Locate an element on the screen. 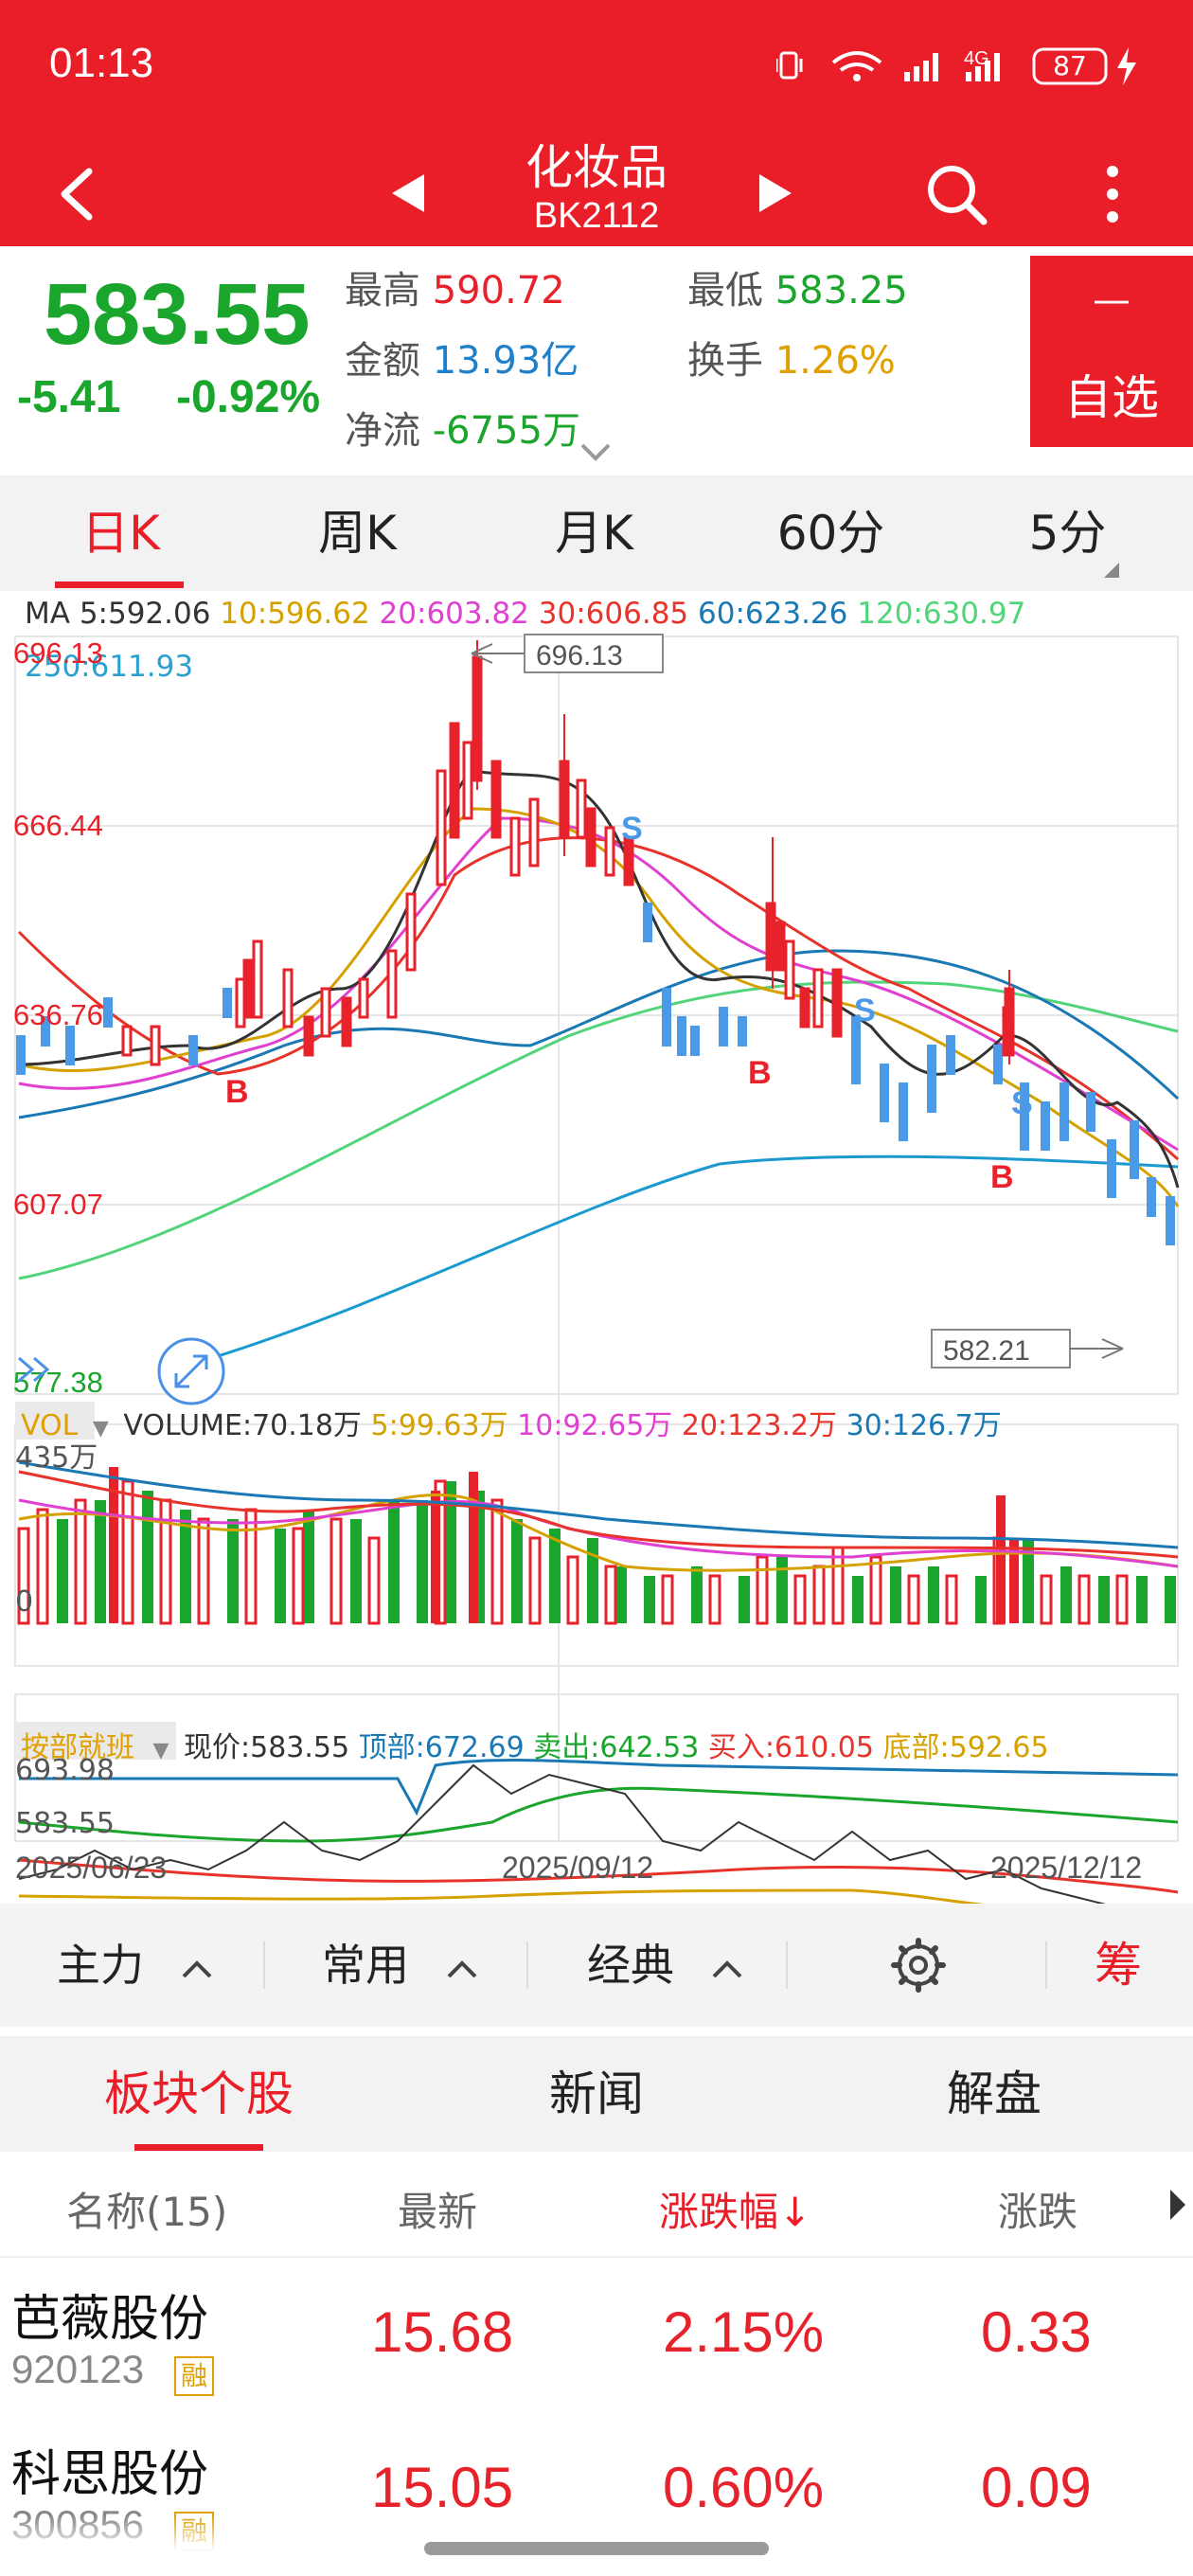 Image resolution: width=1193 pixels, height=2576 pixels. watch-sign: — is located at coordinates (1112, 300).